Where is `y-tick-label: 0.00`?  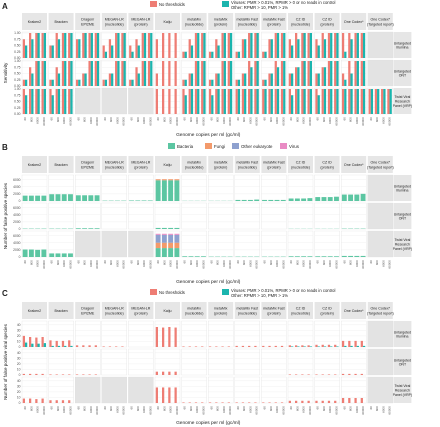 y-tick-label: 0.00 is located at coordinates (17, 114).